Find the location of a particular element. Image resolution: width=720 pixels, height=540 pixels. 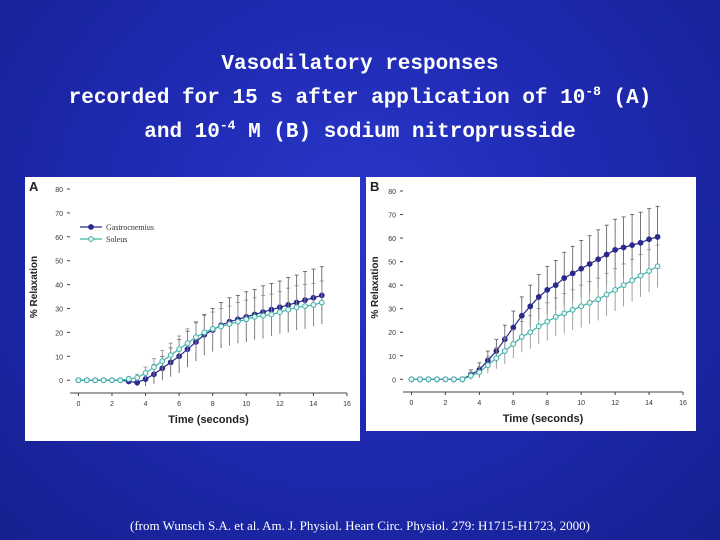

chart-b-ytick-label: 30 is located at coordinates (392, 310).